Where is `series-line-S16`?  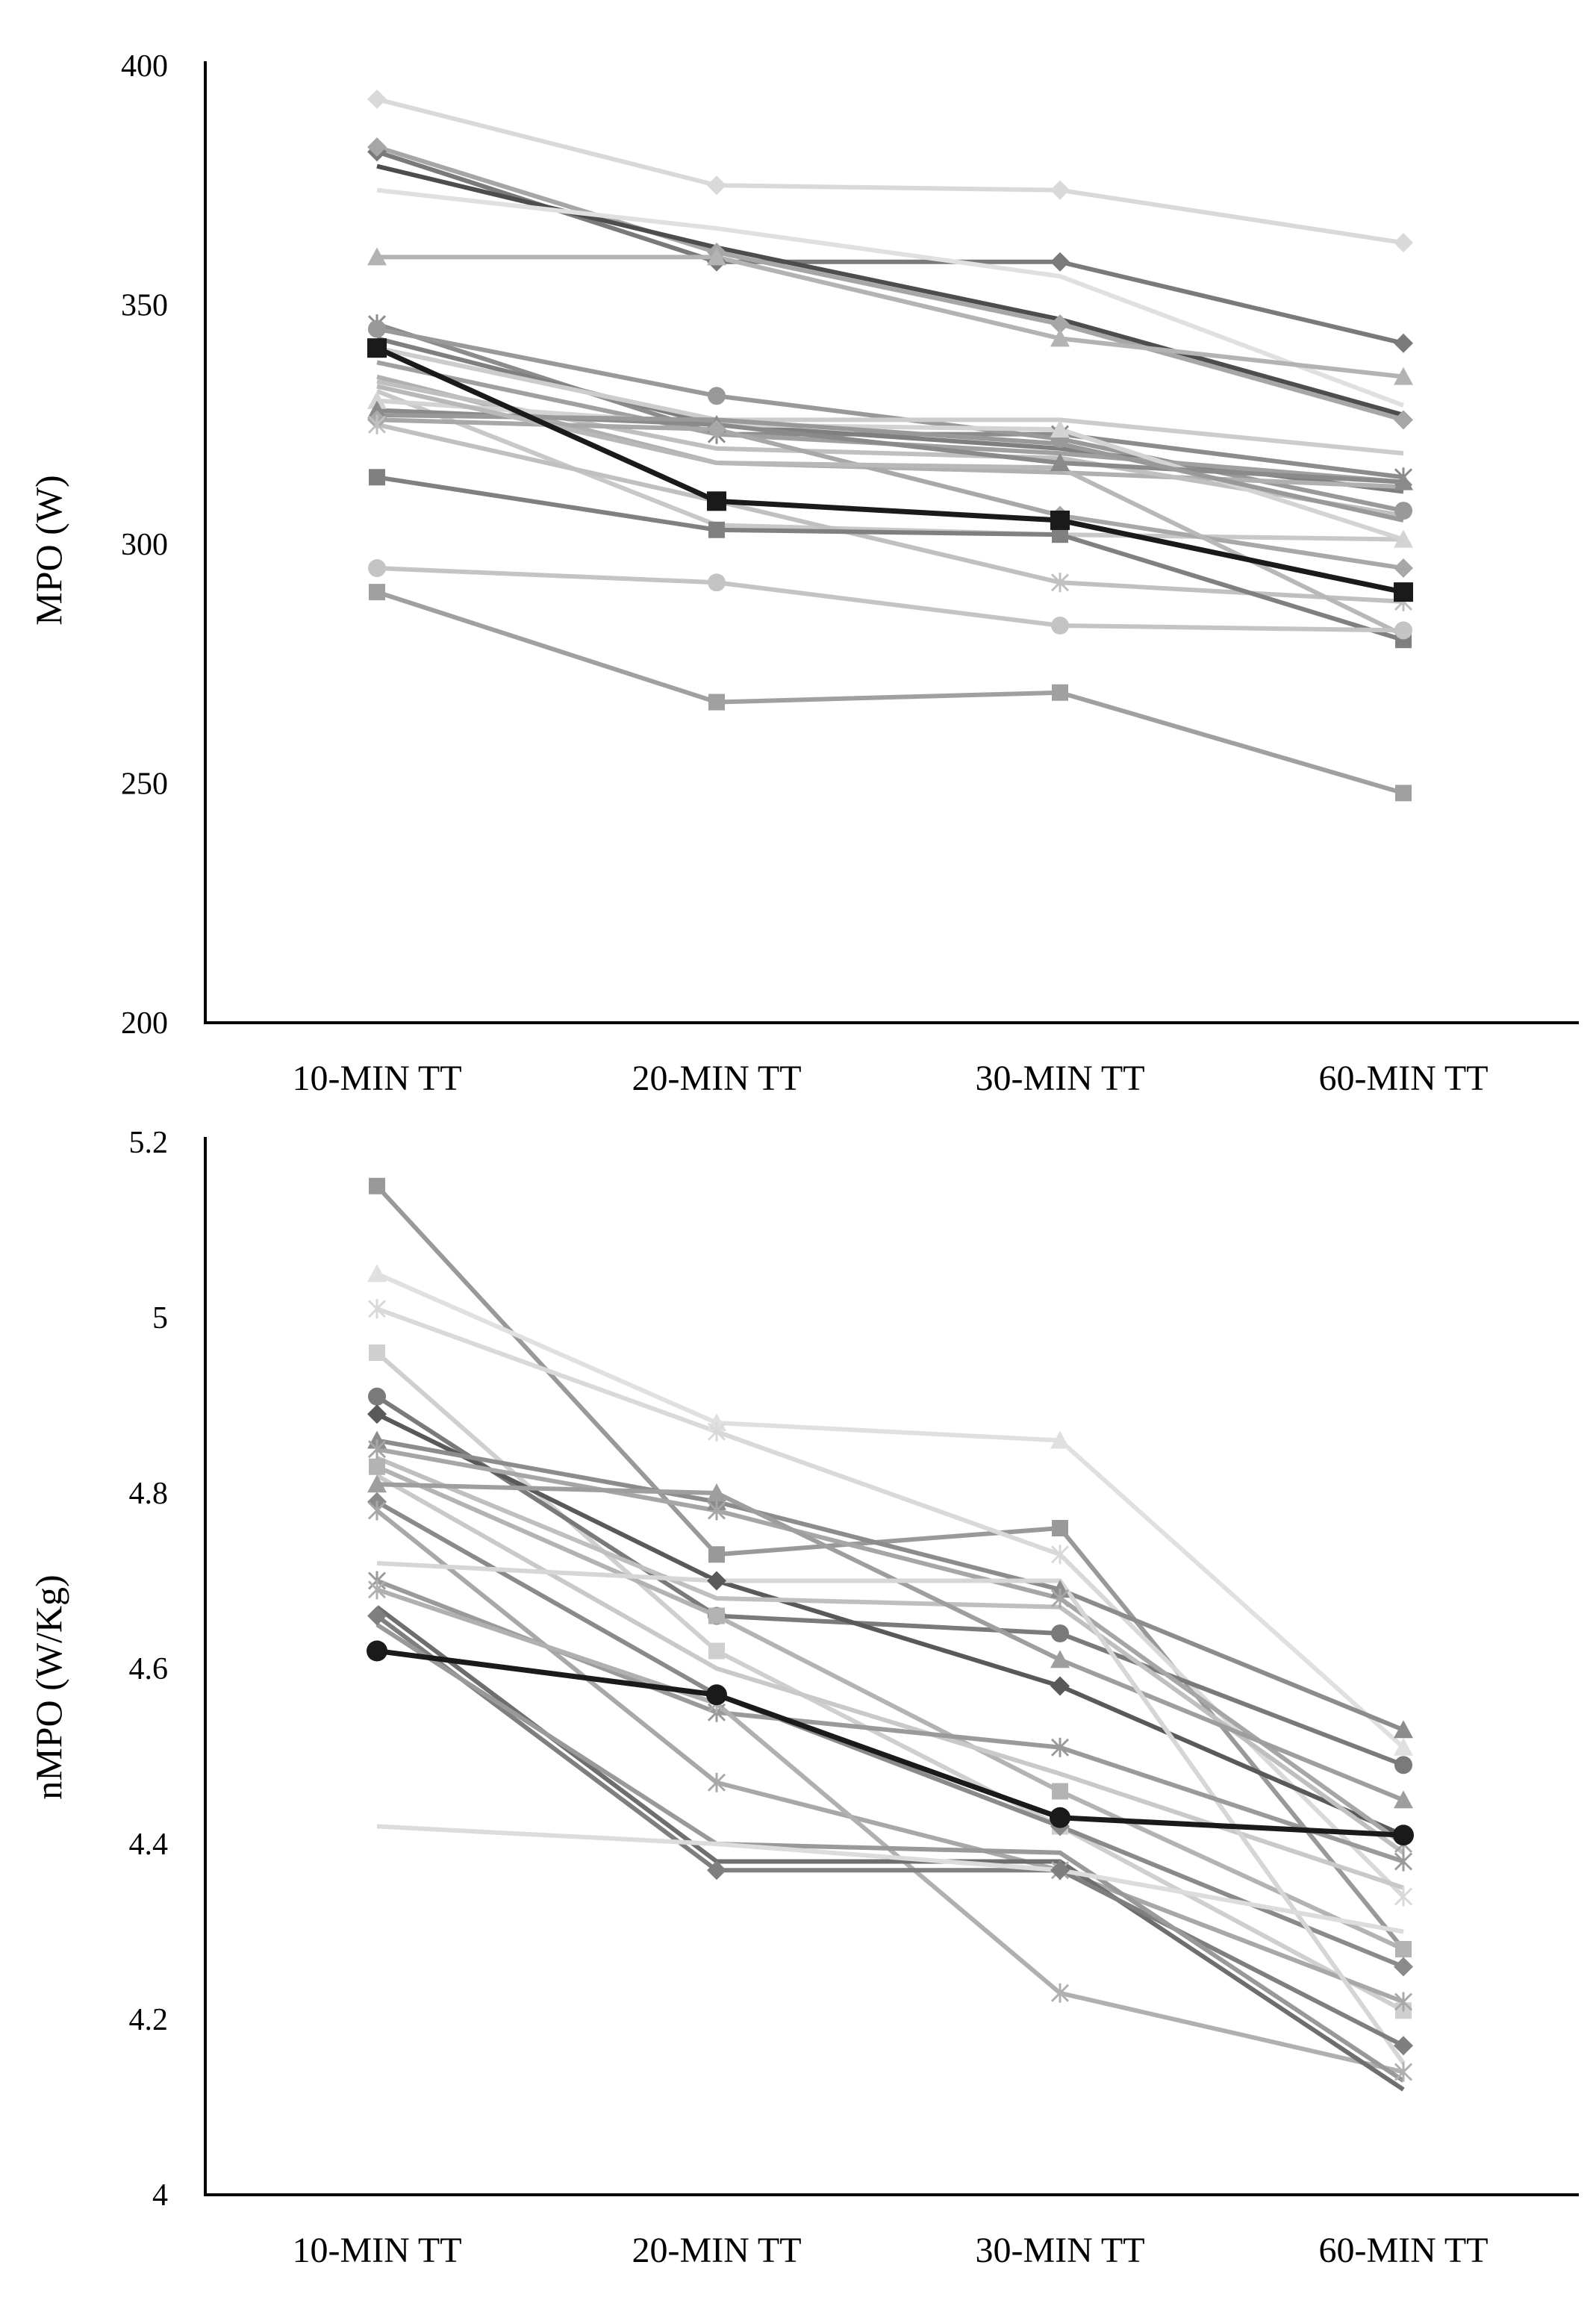
series-line-S16 is located at coordinates (890, 470).